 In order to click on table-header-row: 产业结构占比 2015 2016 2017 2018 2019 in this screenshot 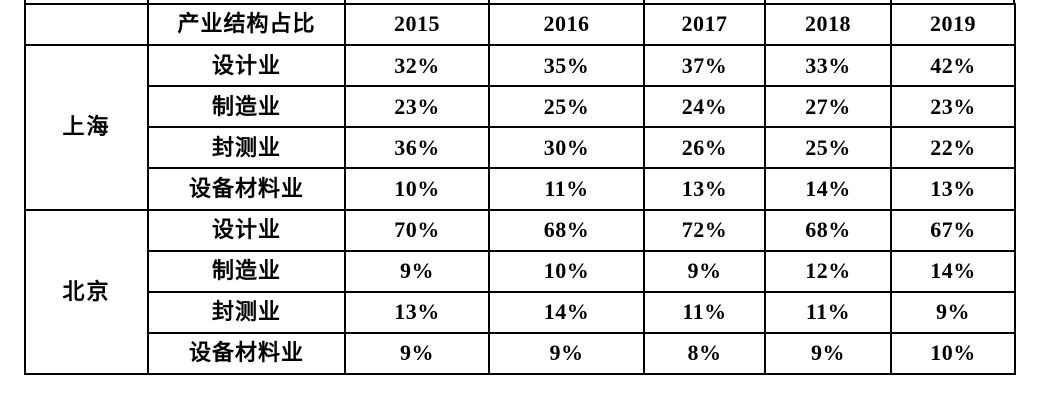, I will do `click(520, 24)`.